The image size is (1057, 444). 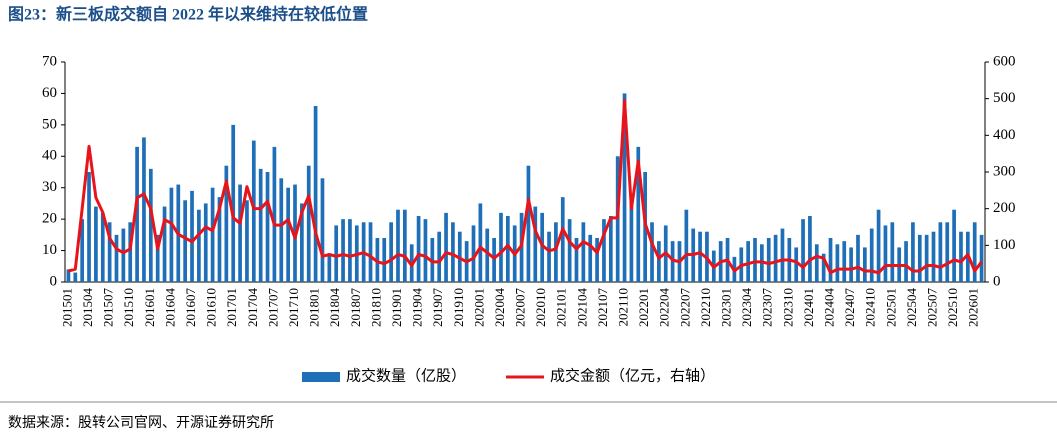 I want to click on y2-tick-label: 400, so click(x=1004, y=135).